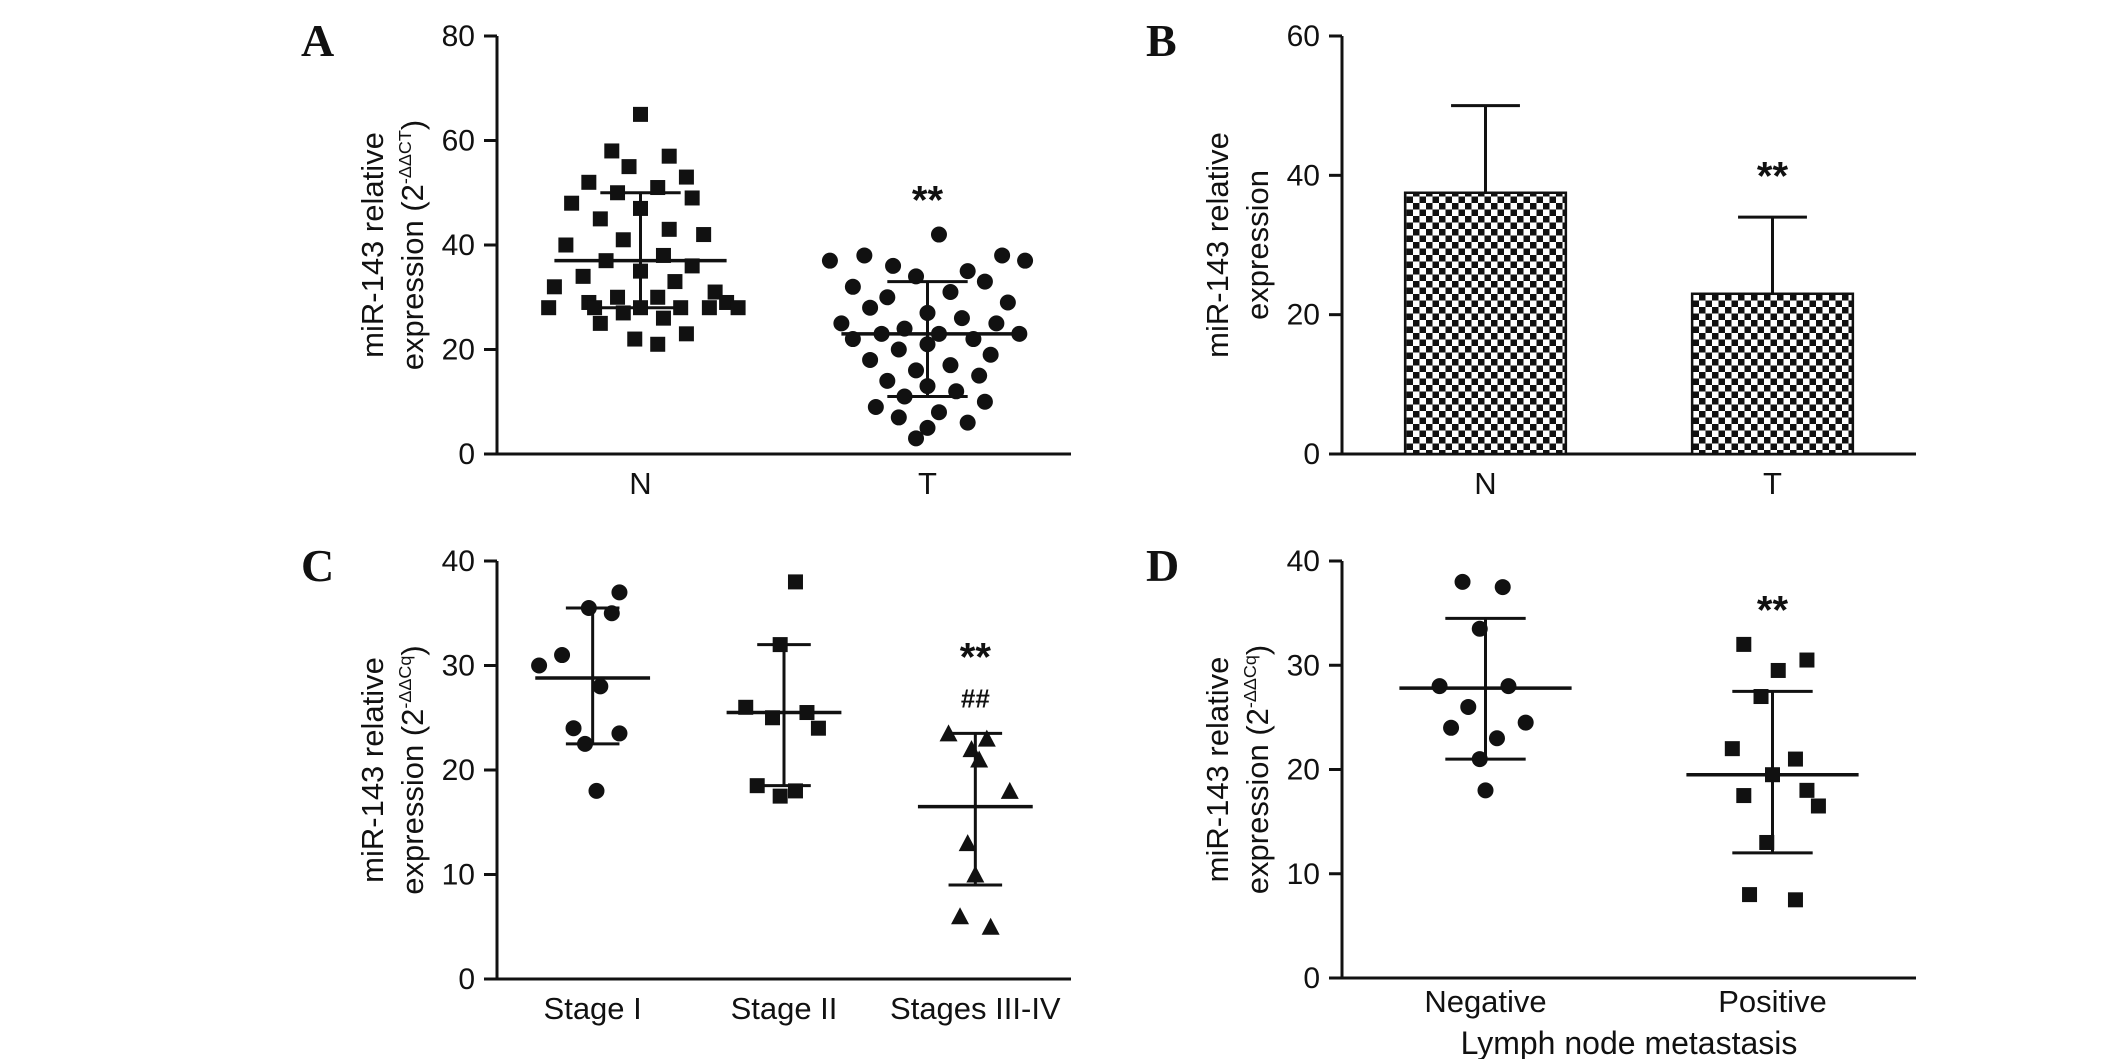  What do you see at coordinates (975, 1008) in the screenshot?
I see `svg-text: Stages III-IV` at bounding box center [975, 1008].